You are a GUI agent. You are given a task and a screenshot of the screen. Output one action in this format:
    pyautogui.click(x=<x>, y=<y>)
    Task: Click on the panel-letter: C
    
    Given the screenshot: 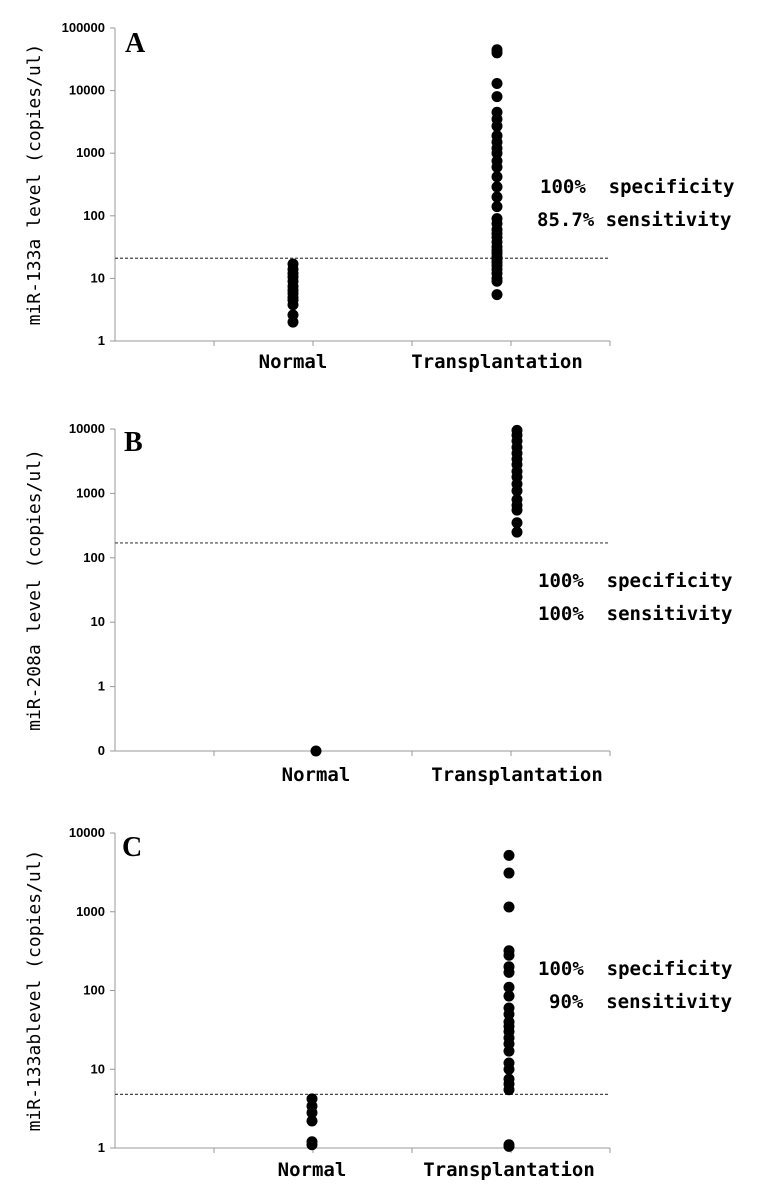 What is the action you would take?
    pyautogui.click(x=132, y=847)
    